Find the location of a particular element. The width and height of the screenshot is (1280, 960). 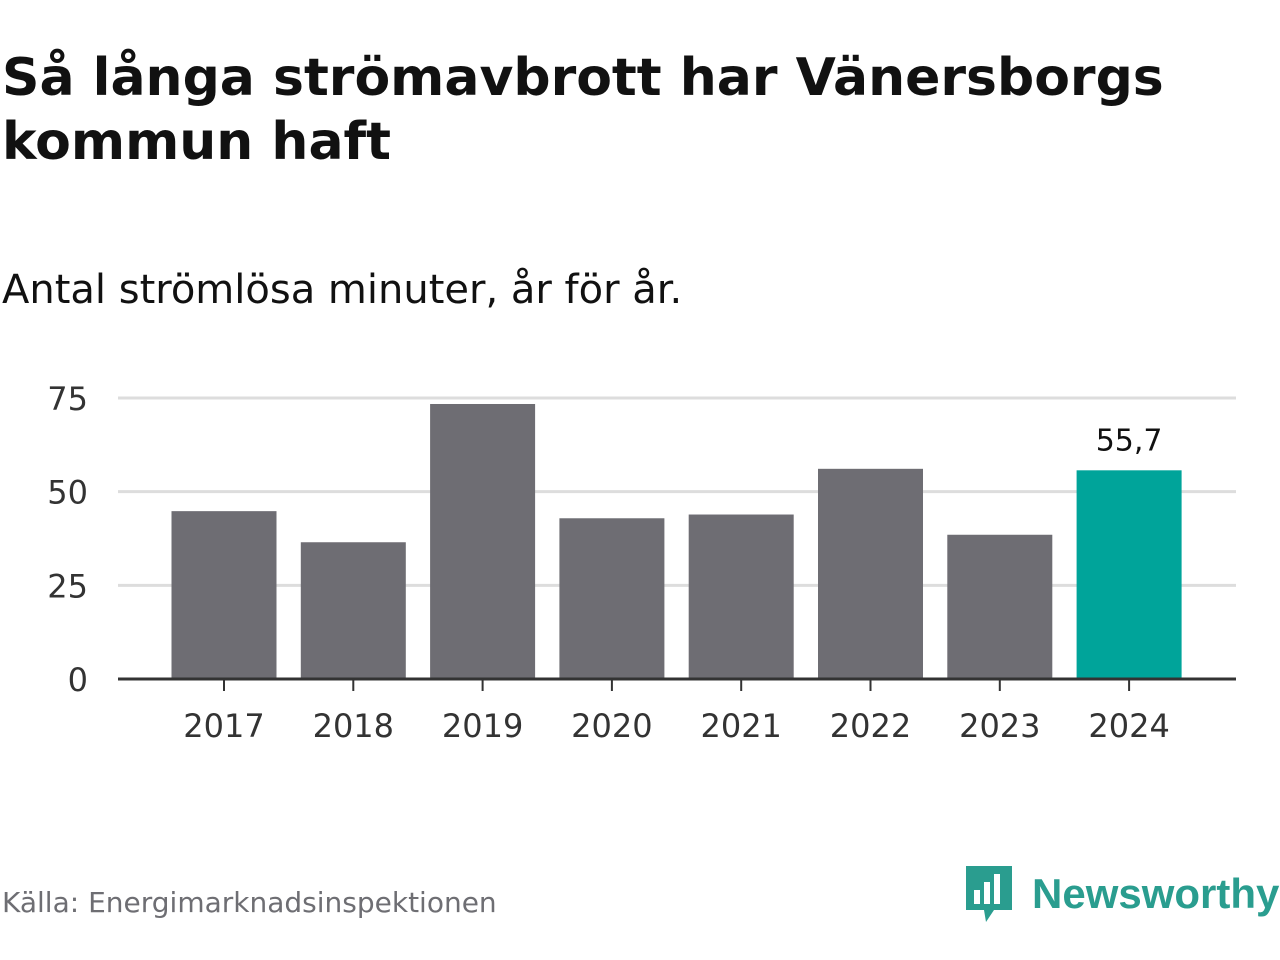

bar-highlight is located at coordinates (1129, 574).